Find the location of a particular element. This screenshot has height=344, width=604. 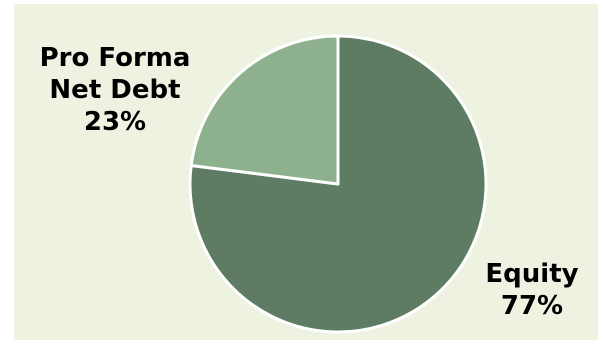

slice-value-label: 77% is located at coordinates (532, 306).